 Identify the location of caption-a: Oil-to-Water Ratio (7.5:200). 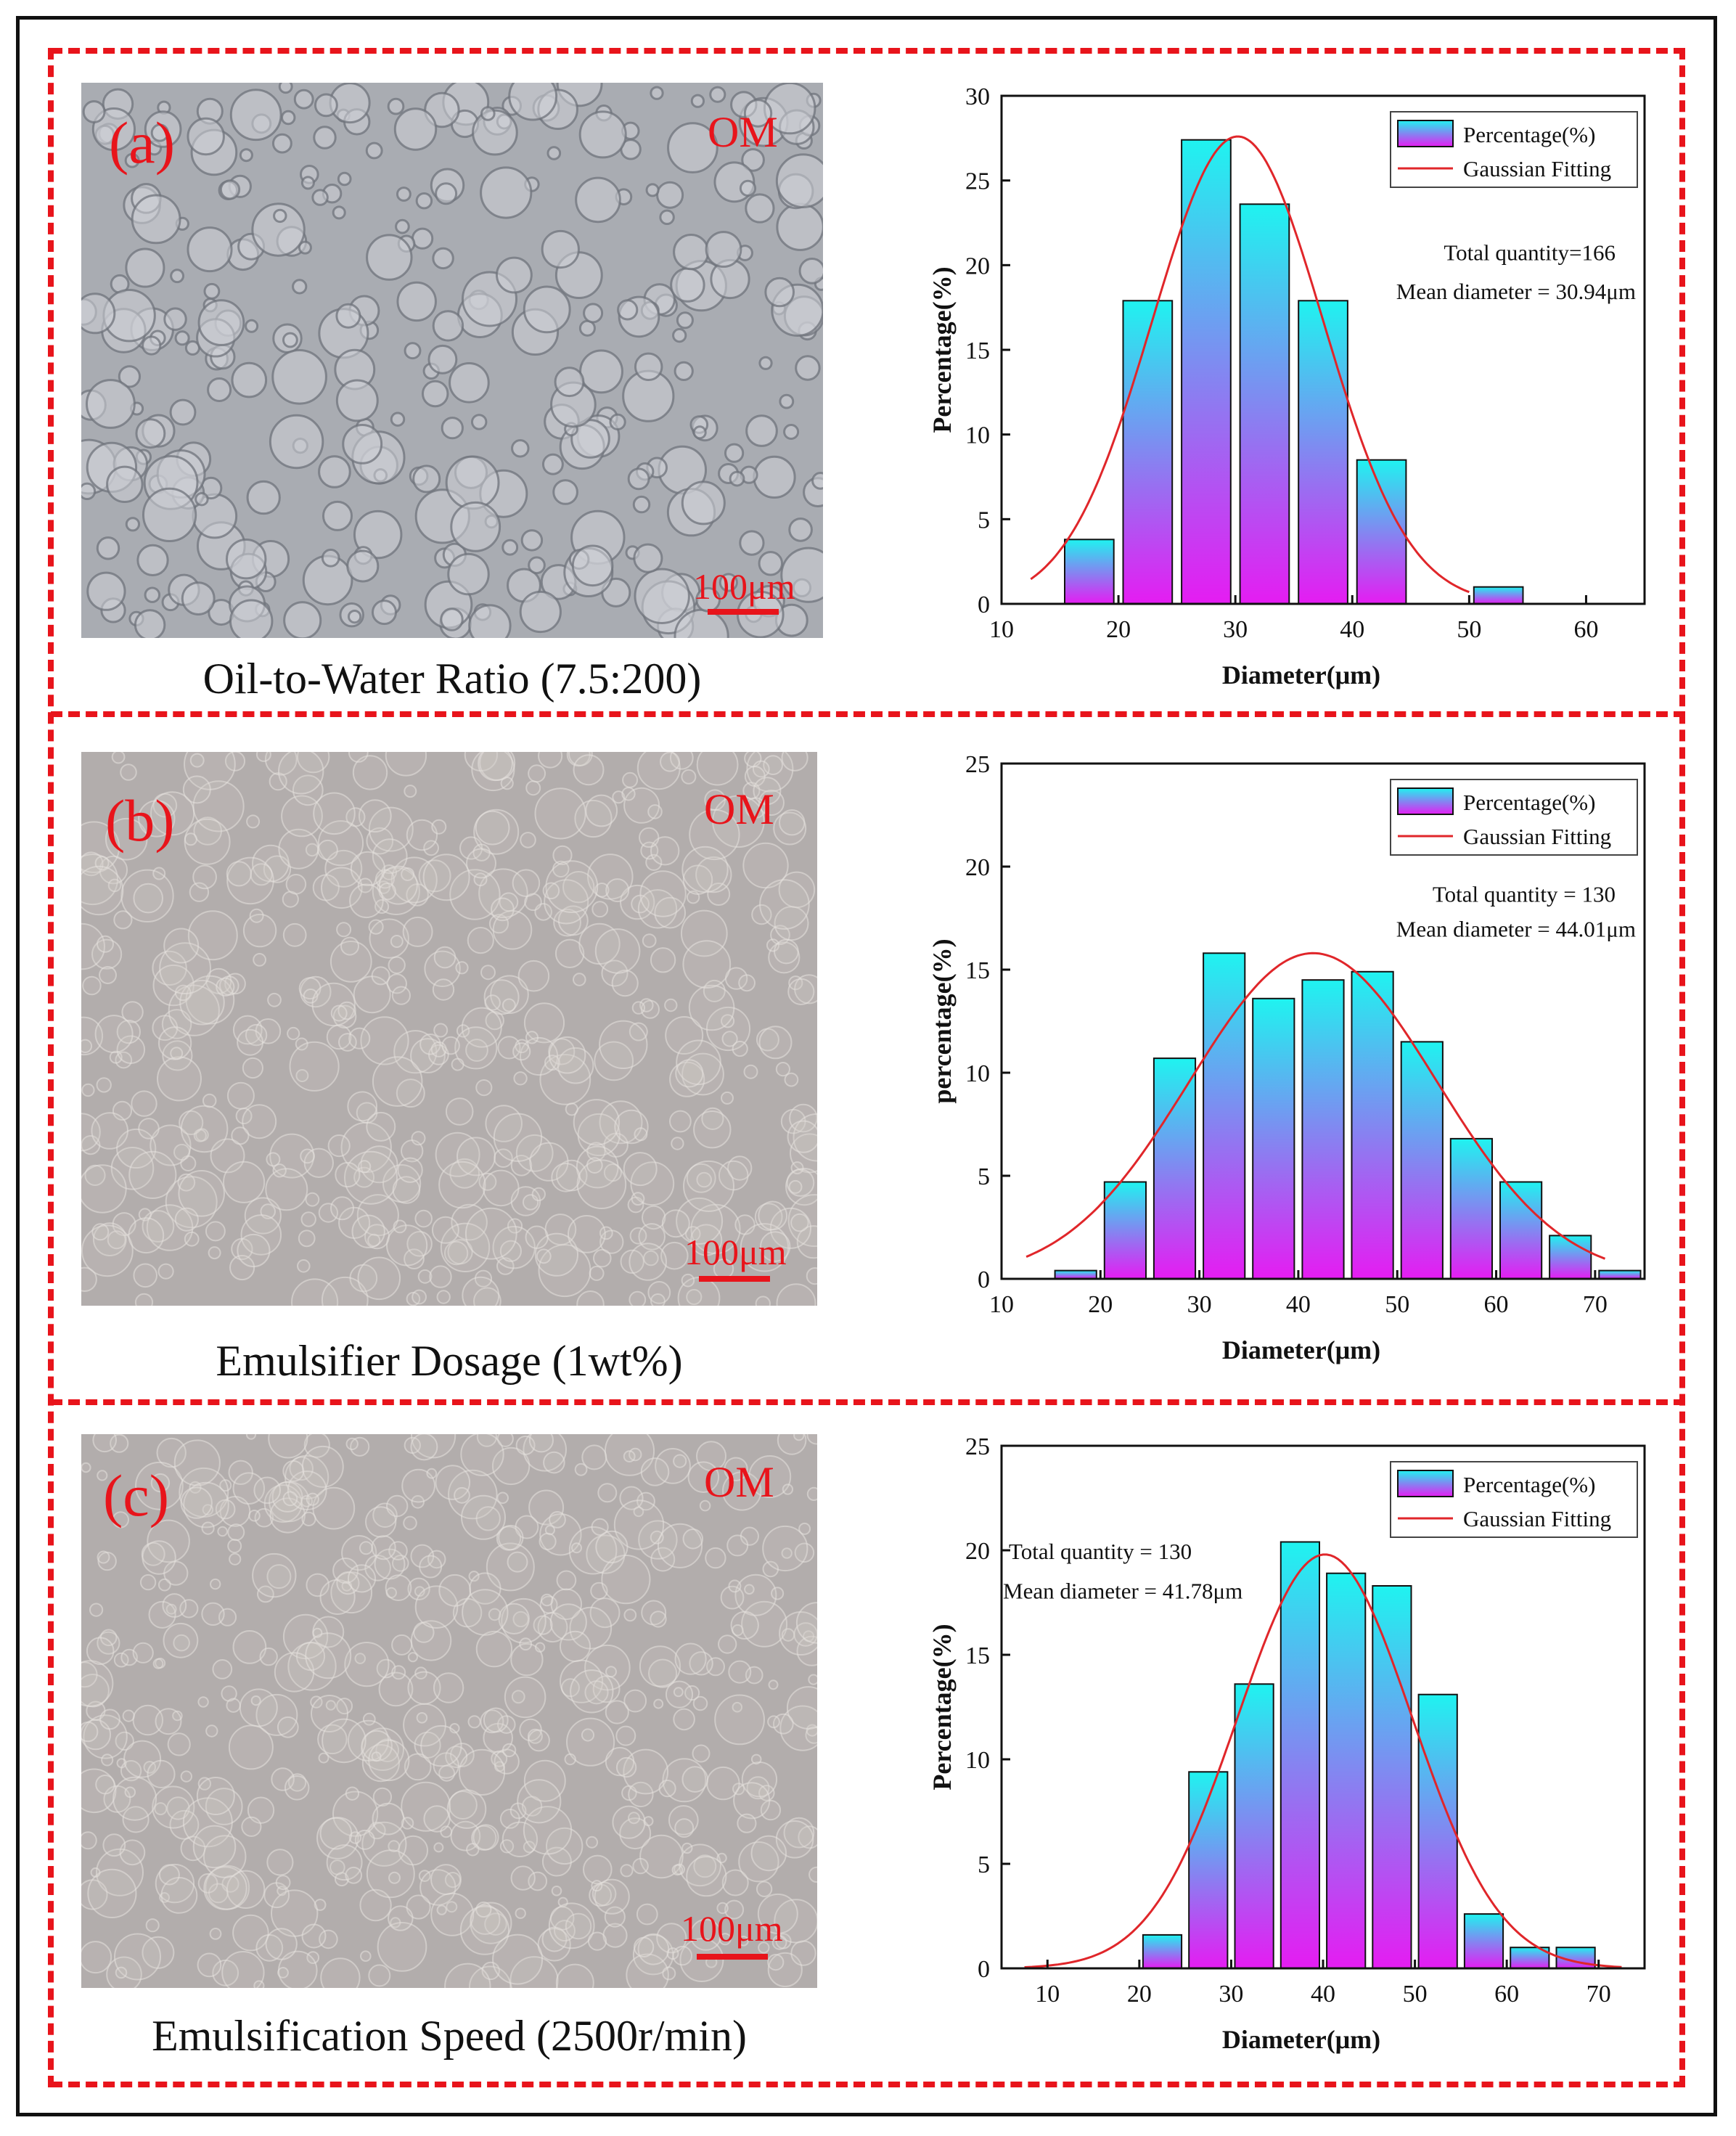
(452, 679).